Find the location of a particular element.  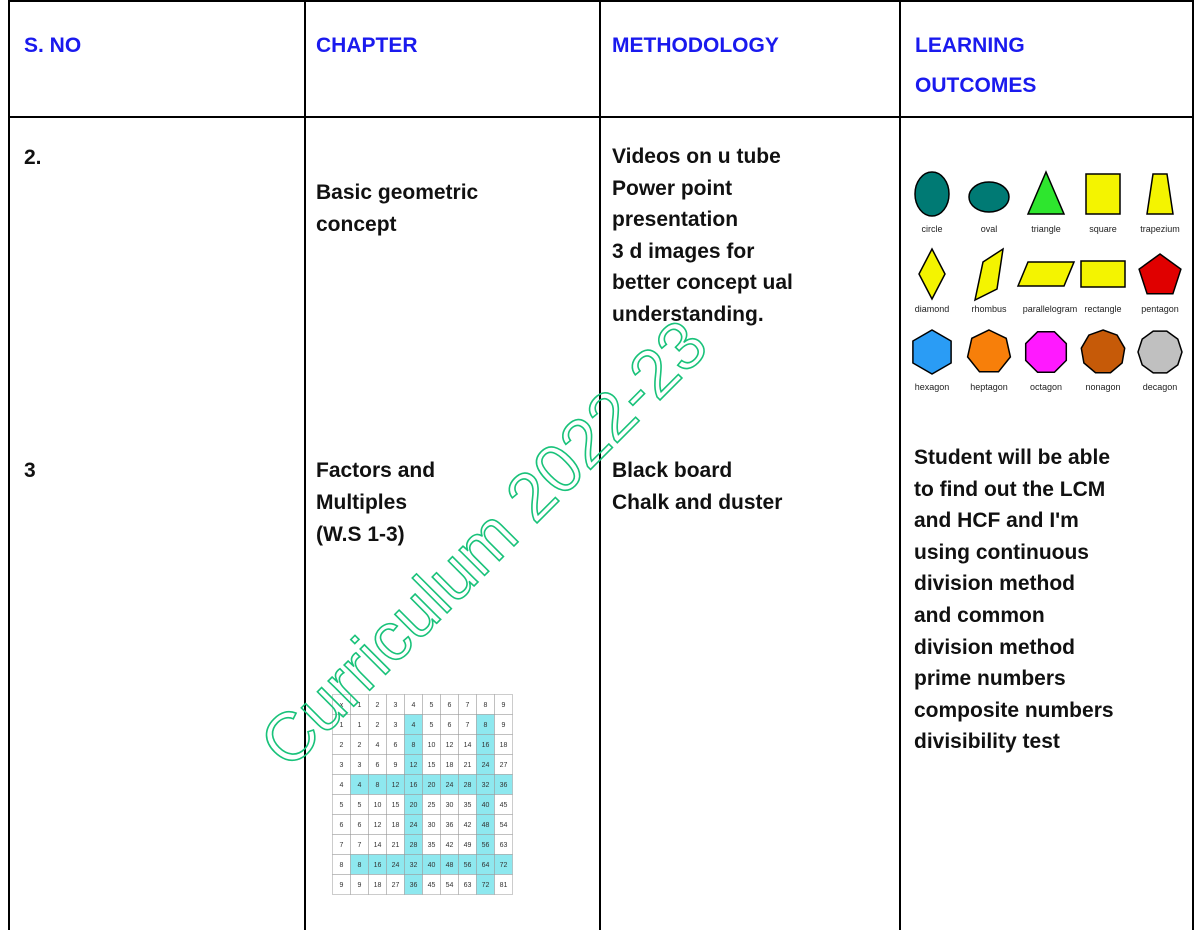

table-number: 36 is located at coordinates (504, 785).